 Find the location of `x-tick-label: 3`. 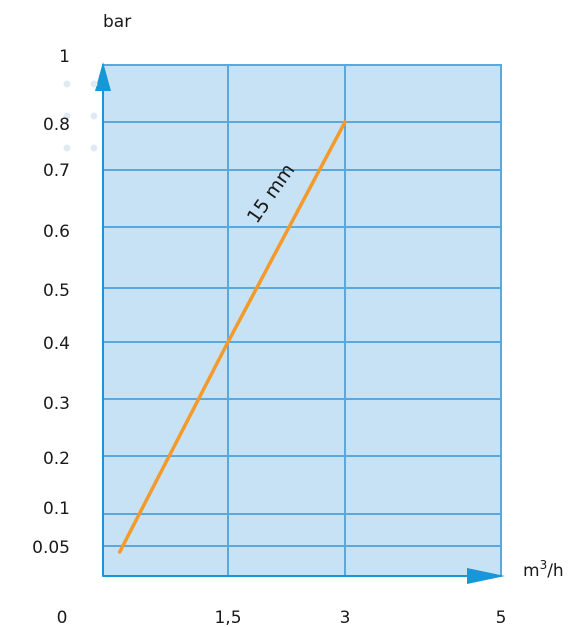

x-tick-label: 3 is located at coordinates (345, 617).